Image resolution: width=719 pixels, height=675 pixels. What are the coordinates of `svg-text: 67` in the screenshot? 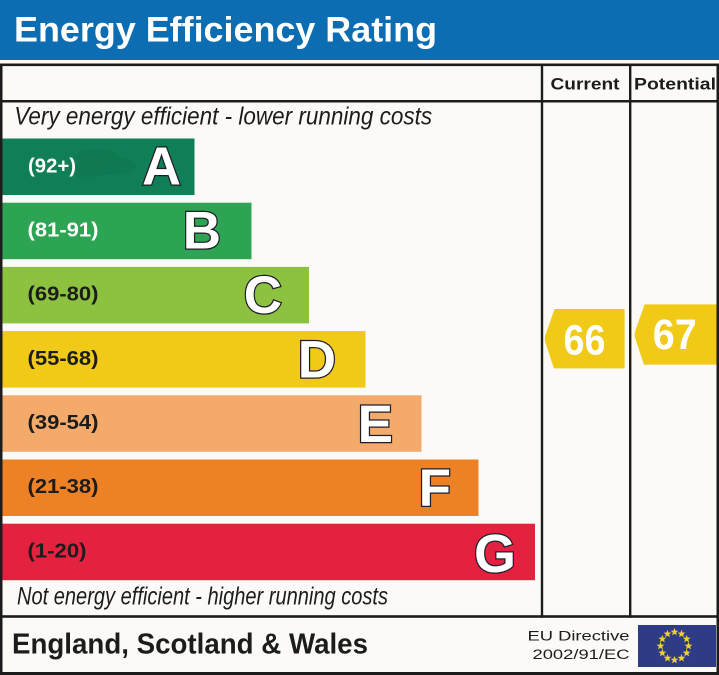 It's located at (675, 335).